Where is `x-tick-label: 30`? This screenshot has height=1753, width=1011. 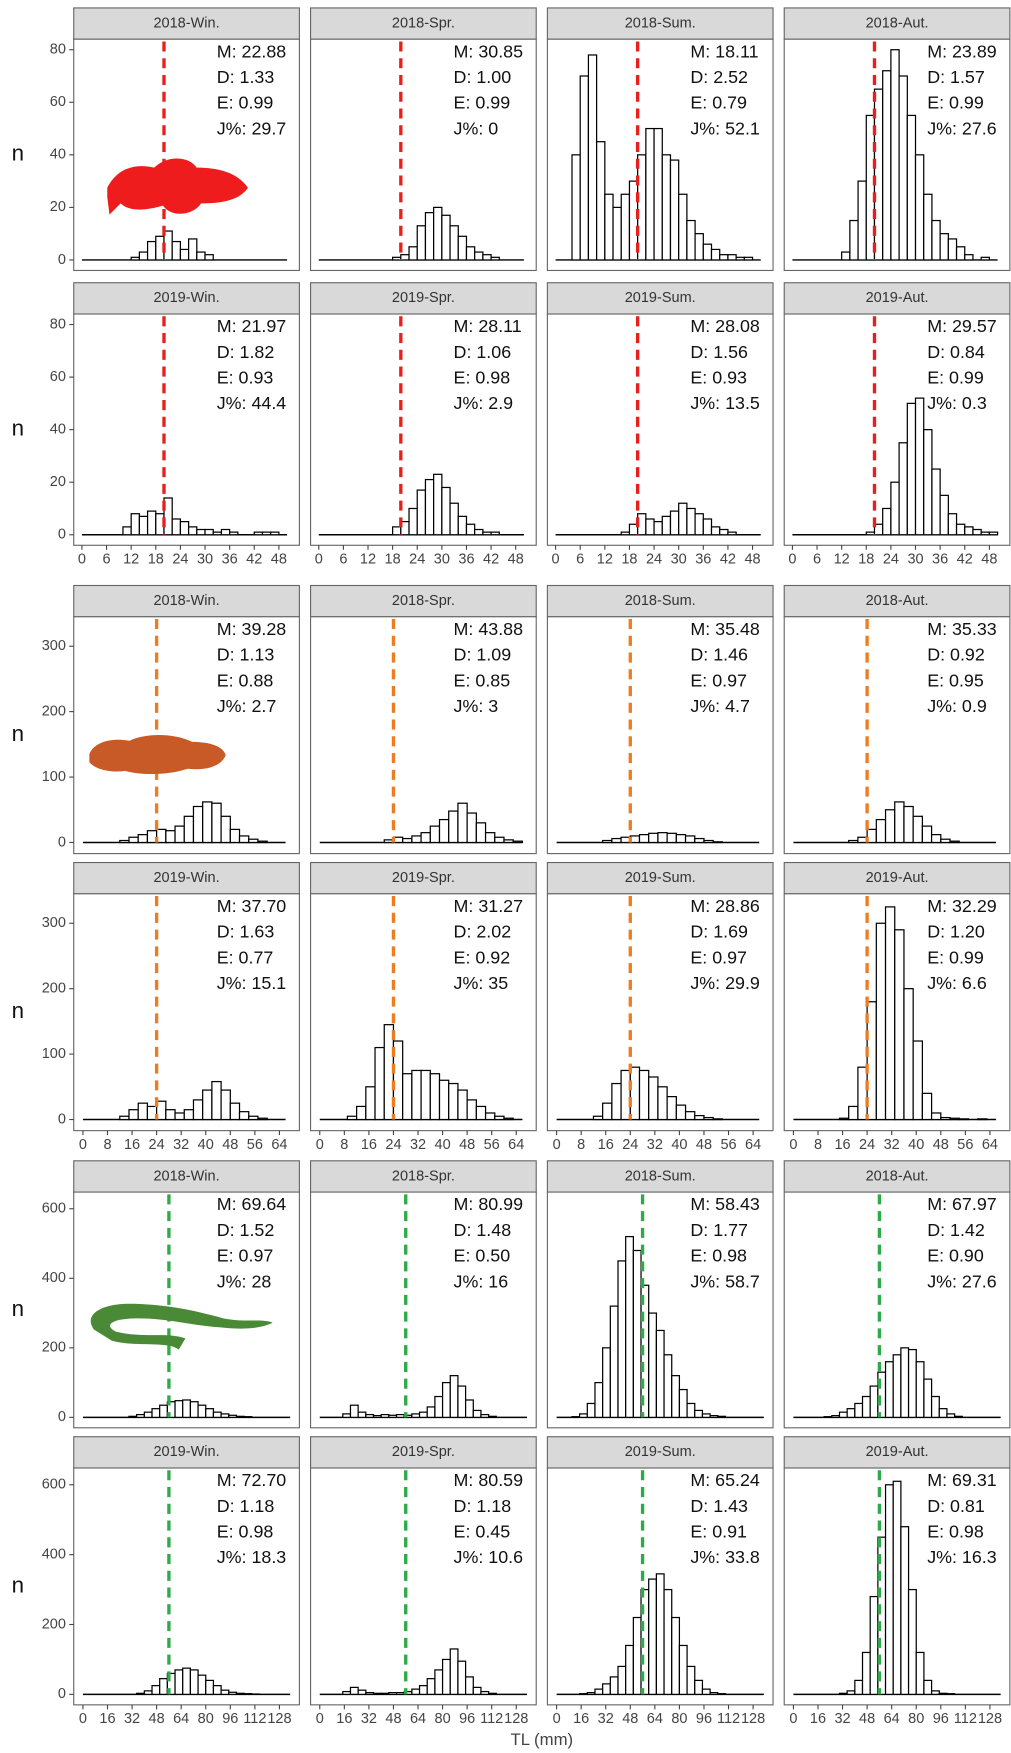
x-tick-label: 30 is located at coordinates (205, 560).